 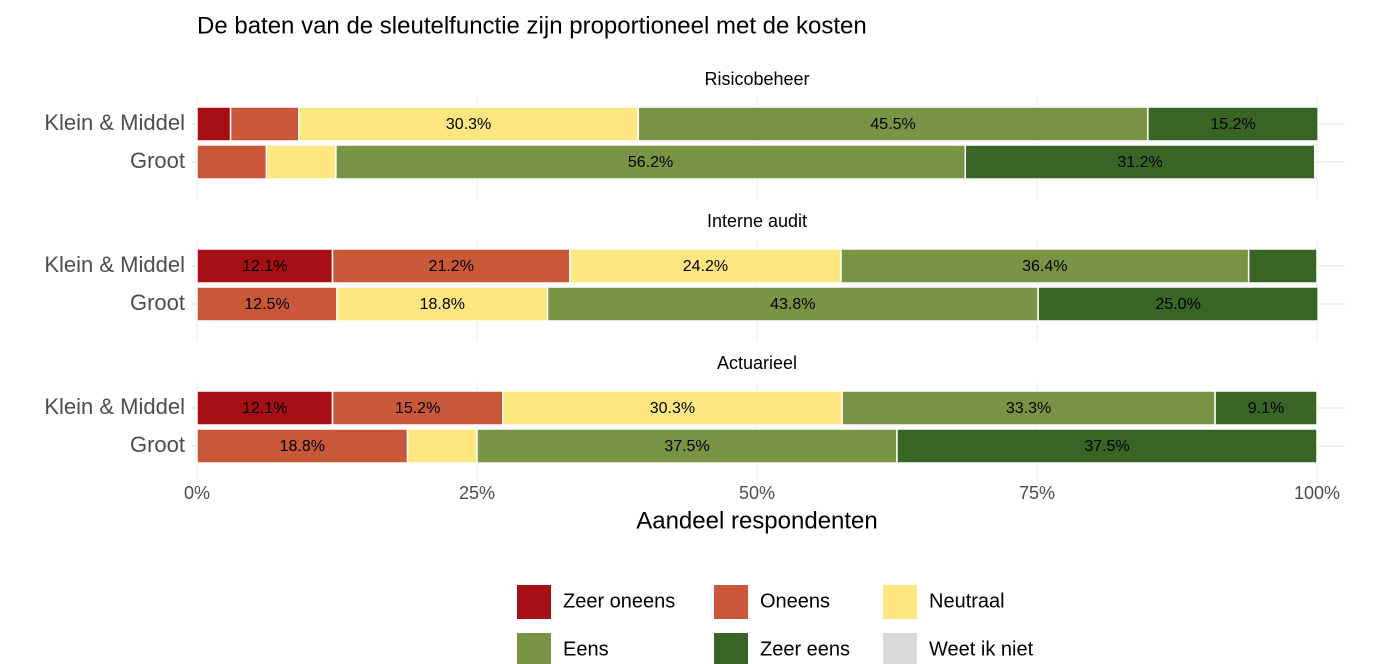 I want to click on legend-label: Neutraal, so click(x=967, y=601).